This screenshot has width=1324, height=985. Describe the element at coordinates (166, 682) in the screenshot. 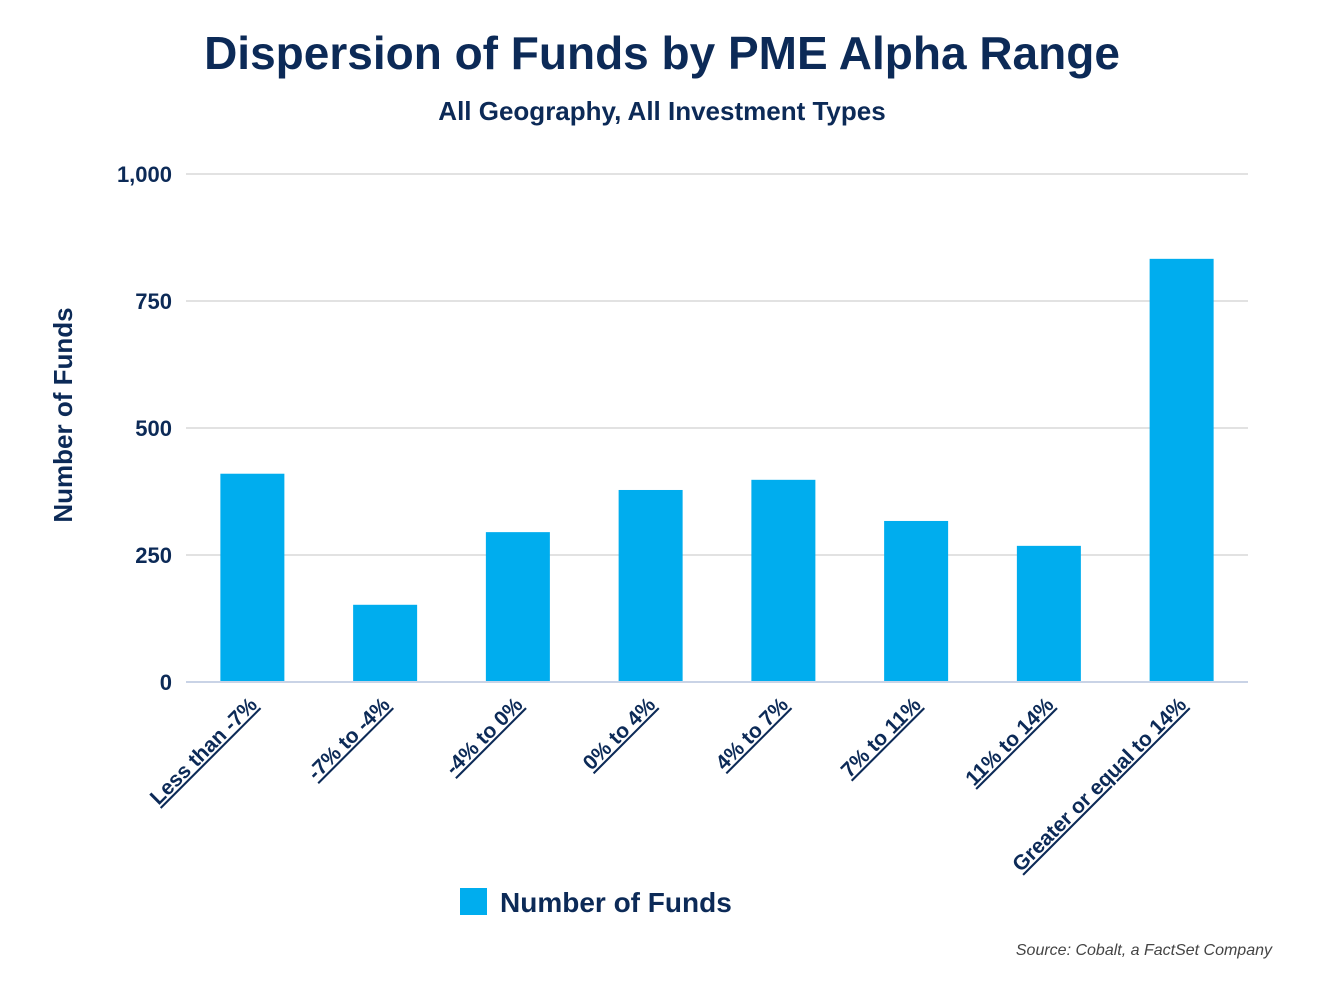

I see `y-tick-label: 0` at that location.